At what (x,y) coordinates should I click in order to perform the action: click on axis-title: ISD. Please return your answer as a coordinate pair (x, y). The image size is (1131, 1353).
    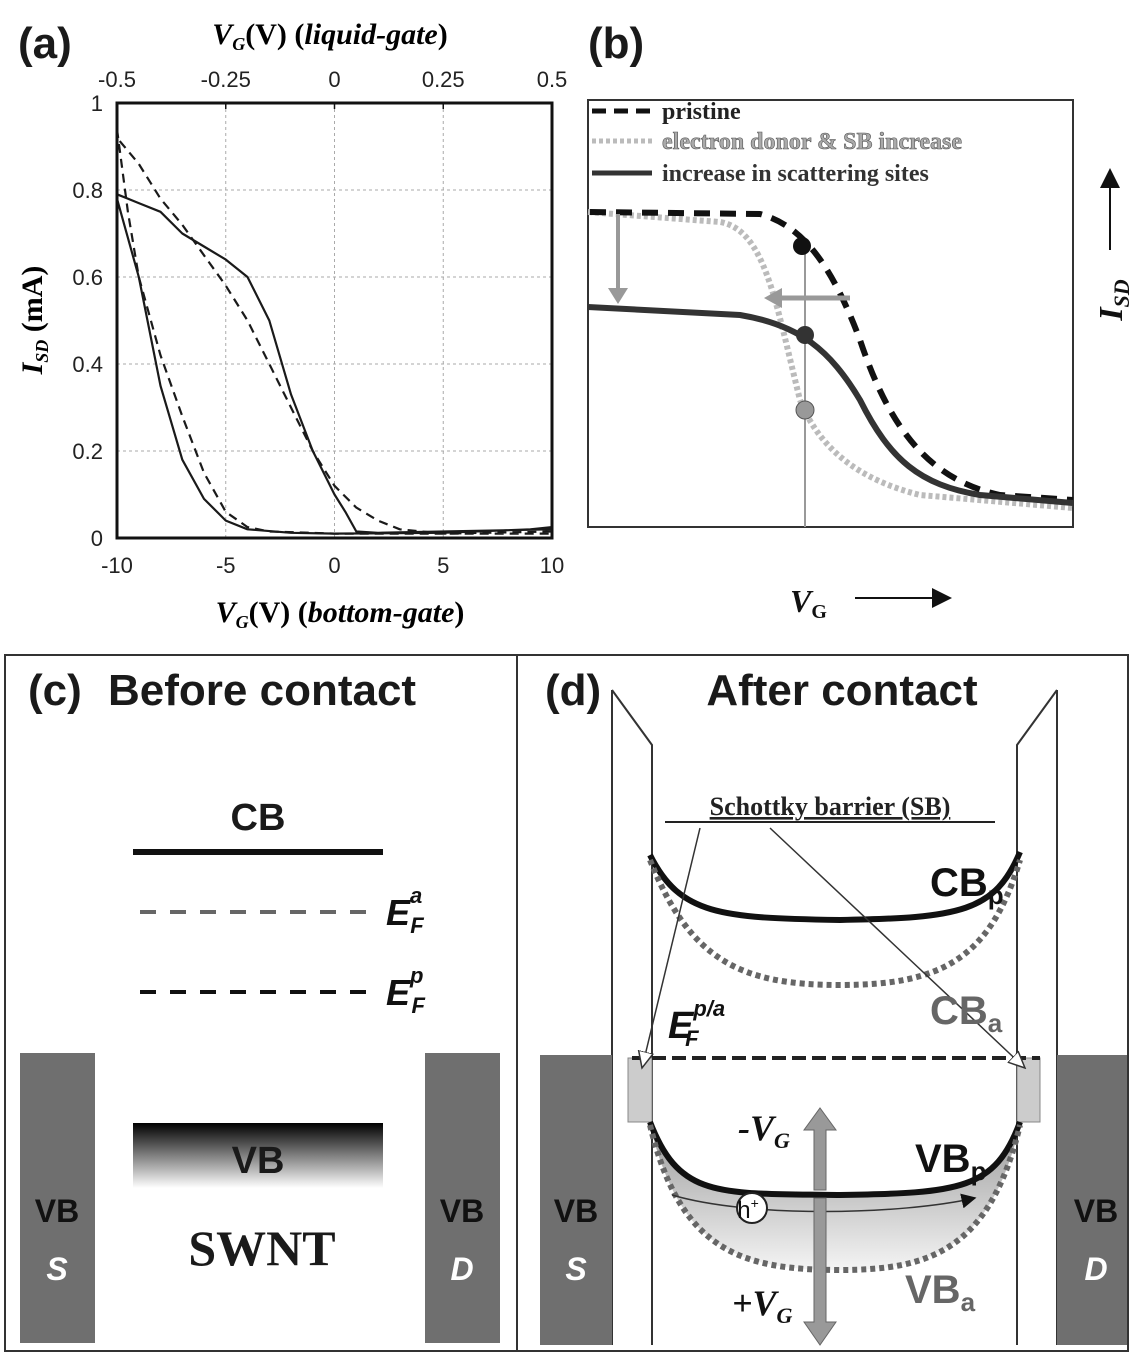
    Looking at the image, I should click on (1112, 300).